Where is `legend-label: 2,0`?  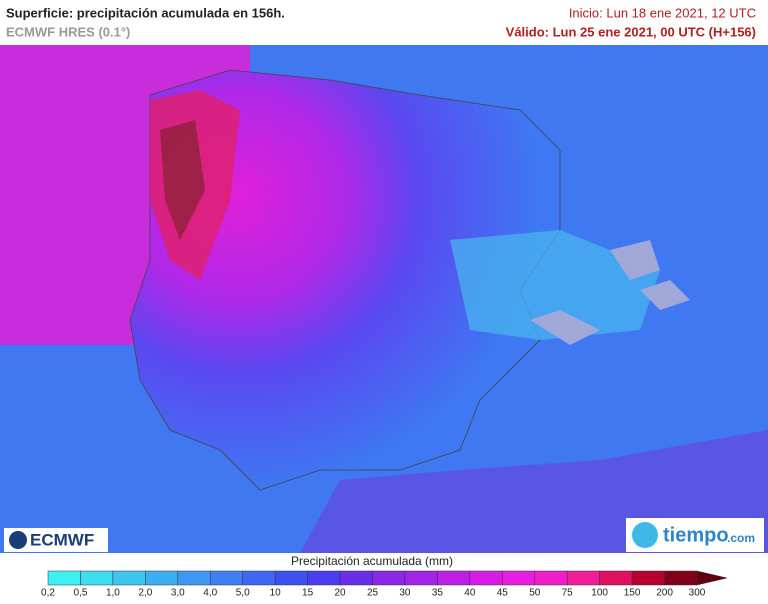
legend-label: 2,0 is located at coordinates (145, 593).